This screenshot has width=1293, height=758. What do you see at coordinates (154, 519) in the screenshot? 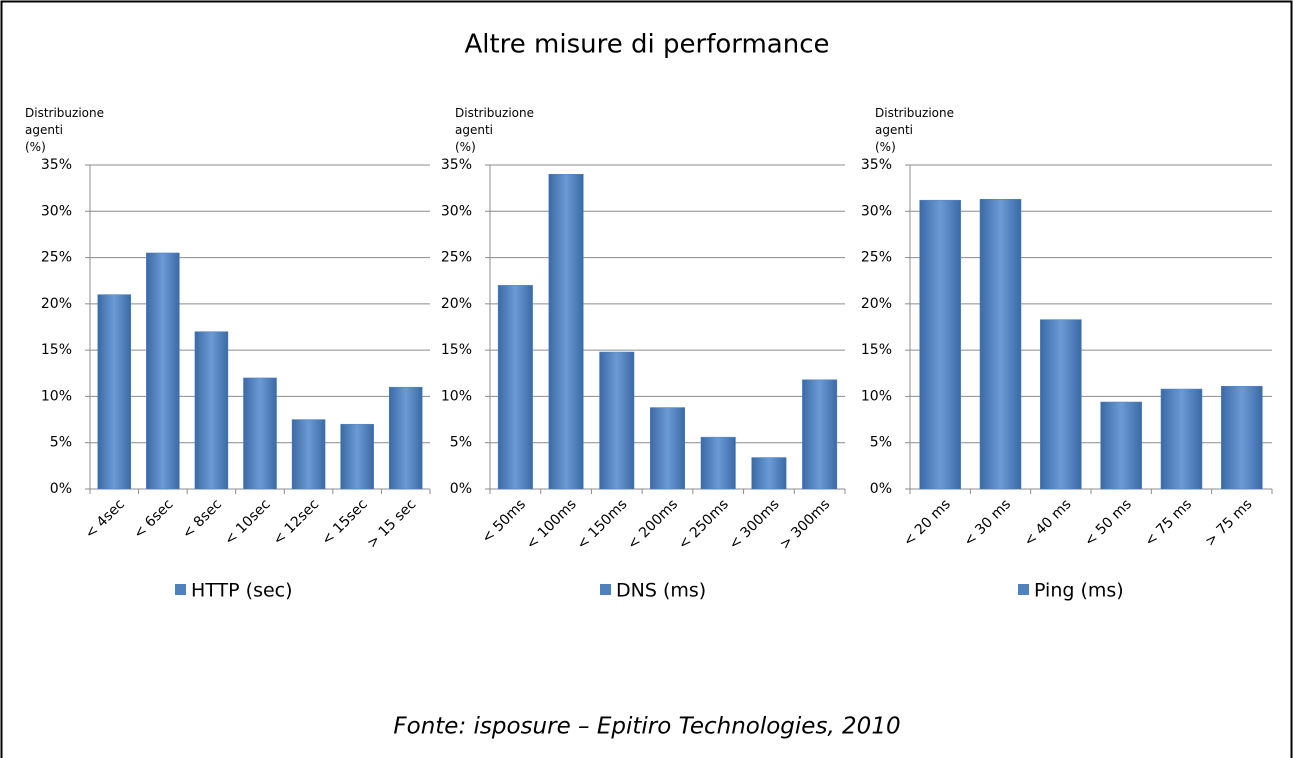
I see `x-tick-label: < 6sec` at bounding box center [154, 519].